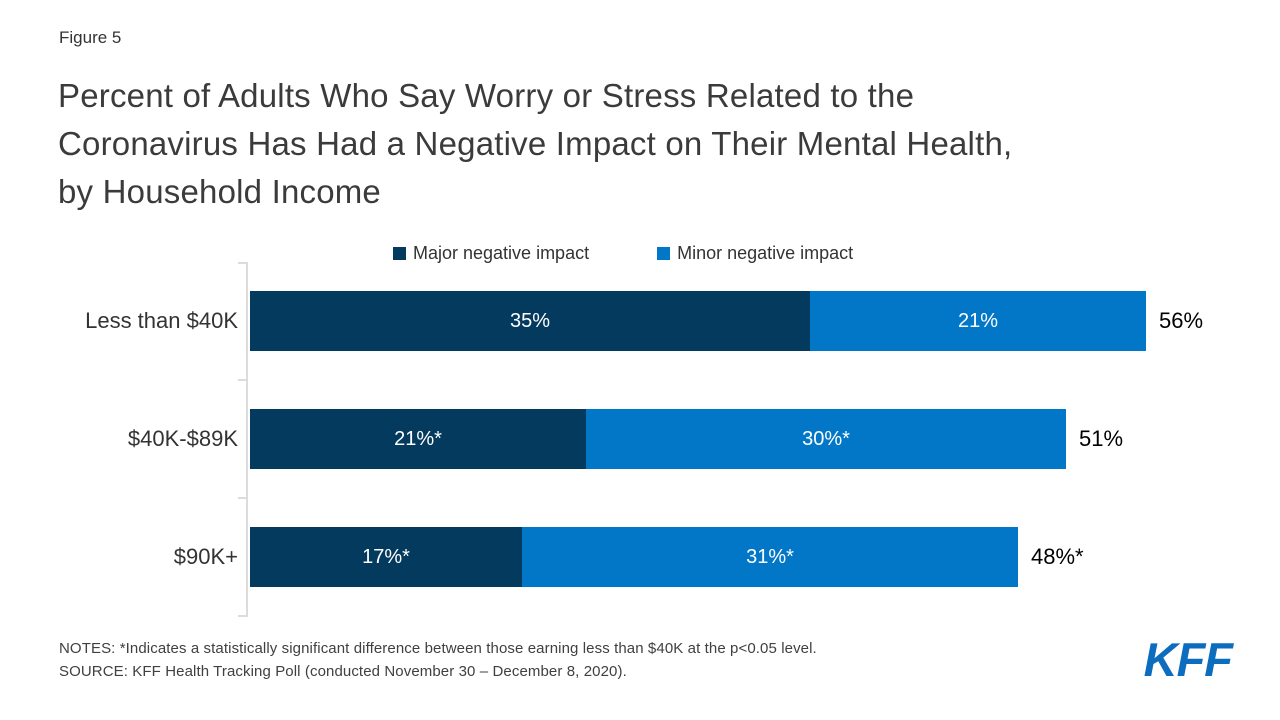 Image resolution: width=1280 pixels, height=720 pixels. I want to click on bar-segment-major: 35%, so click(530, 321).